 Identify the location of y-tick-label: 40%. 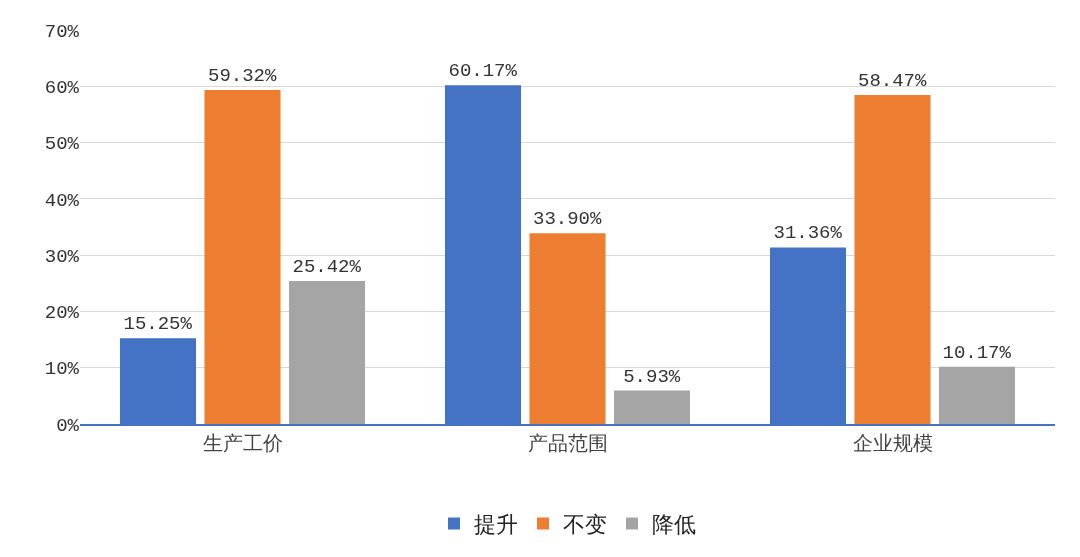
(62, 200).